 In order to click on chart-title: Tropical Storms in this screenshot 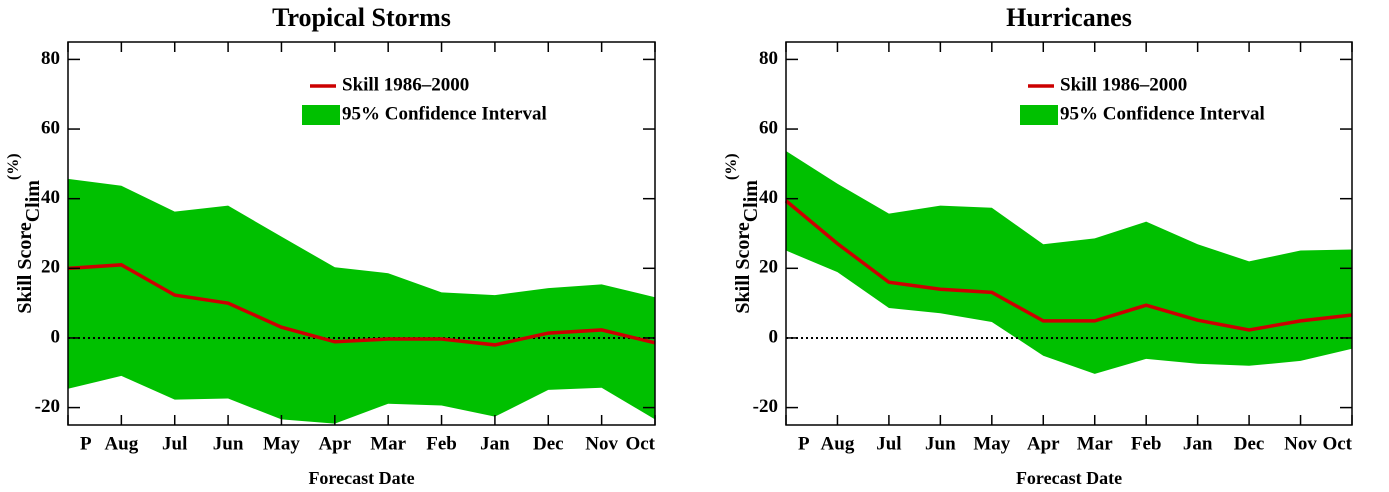, I will do `click(361, 17)`.